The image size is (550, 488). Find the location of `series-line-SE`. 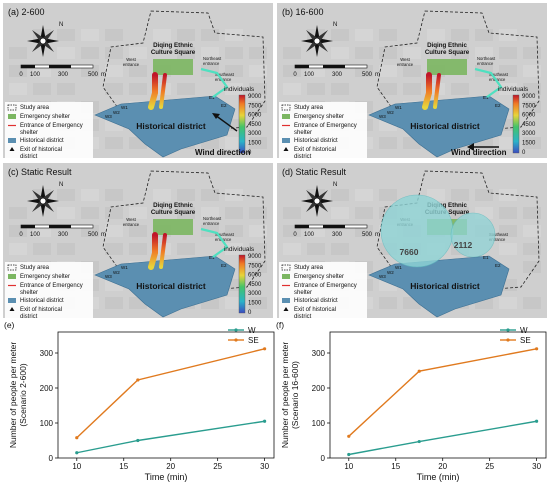

series-line-SE is located at coordinates (442, 392).